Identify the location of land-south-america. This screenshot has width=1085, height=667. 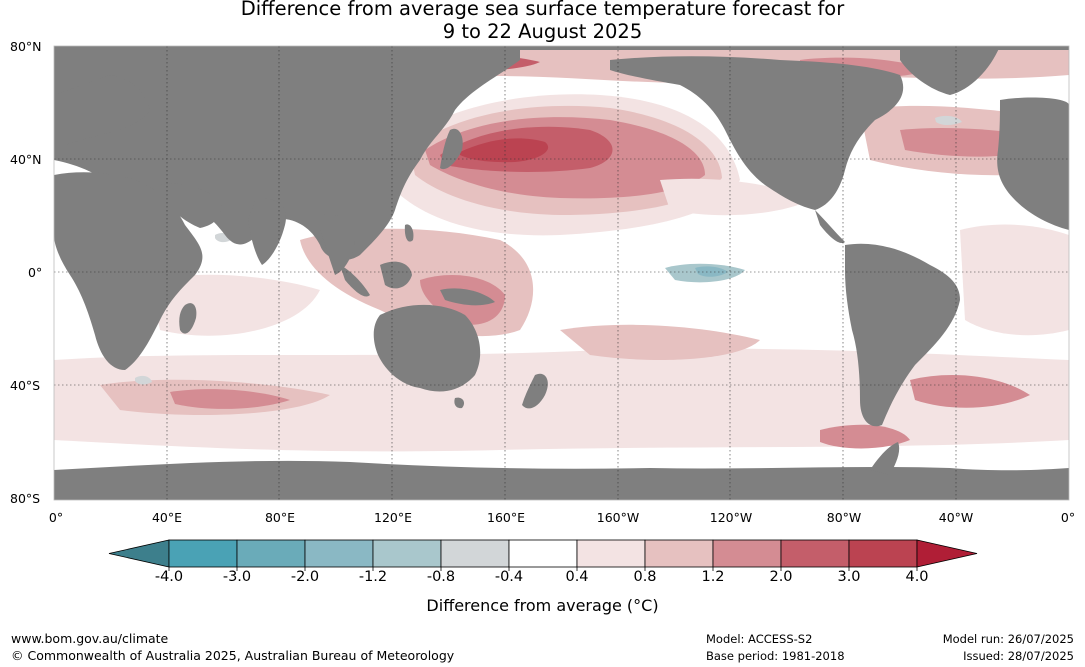
(902, 335).